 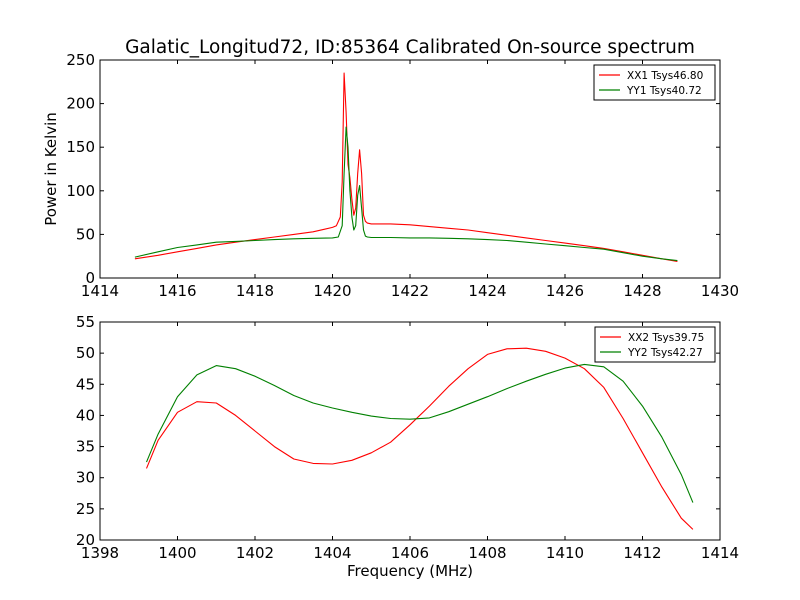 I want to click on legend-label: XX2 Tsys39.75, so click(x=666, y=338).